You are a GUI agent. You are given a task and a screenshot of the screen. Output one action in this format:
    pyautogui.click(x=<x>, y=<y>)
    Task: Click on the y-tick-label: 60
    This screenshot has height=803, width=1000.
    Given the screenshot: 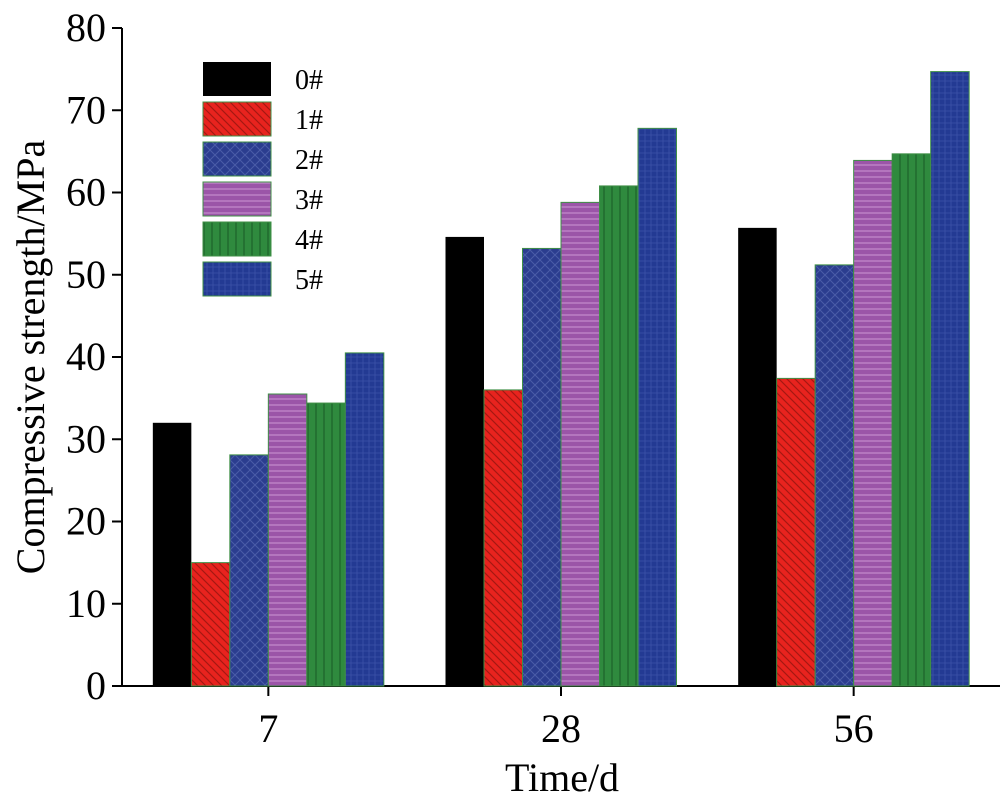 What is the action you would take?
    pyautogui.click(x=86, y=192)
    